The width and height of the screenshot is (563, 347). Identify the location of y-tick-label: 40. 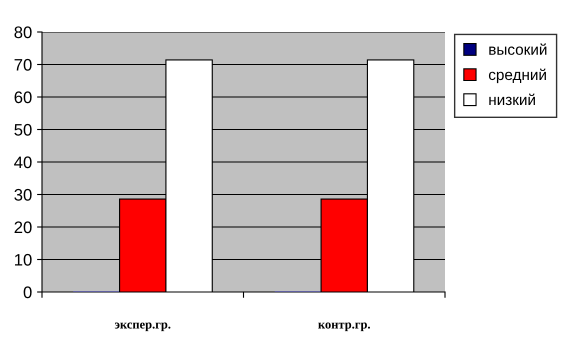
(23, 162).